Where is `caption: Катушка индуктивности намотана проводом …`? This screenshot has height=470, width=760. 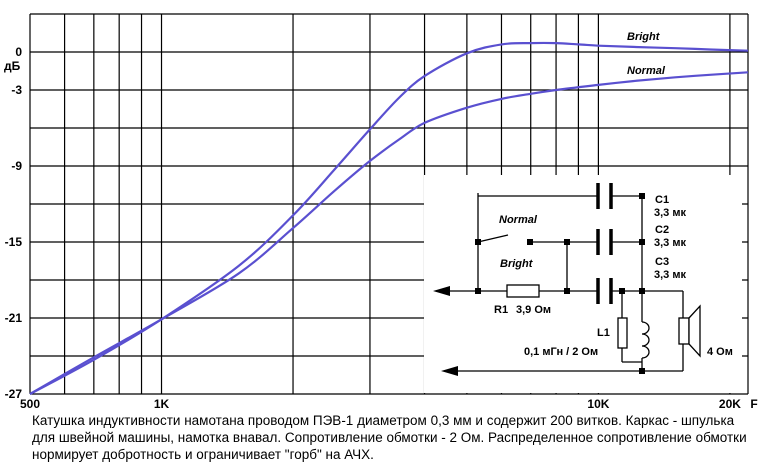 caption: Катушка индуктивности намотана проводом … is located at coordinates (389, 437).